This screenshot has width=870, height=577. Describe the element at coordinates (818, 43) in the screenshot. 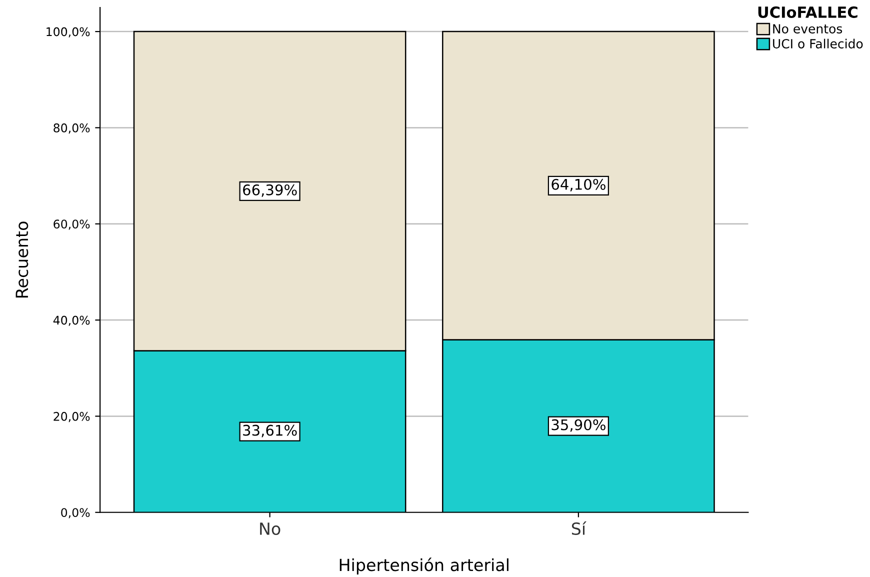

I see `legend-label: UCI o Fallecido` at that location.